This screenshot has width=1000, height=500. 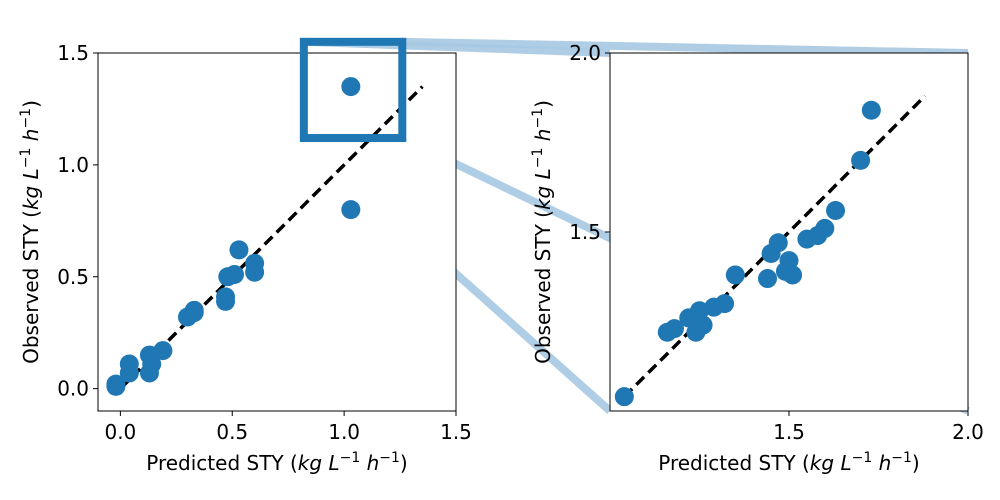 I want to click on left-x-tick-label: 0.5, so click(x=232, y=432).